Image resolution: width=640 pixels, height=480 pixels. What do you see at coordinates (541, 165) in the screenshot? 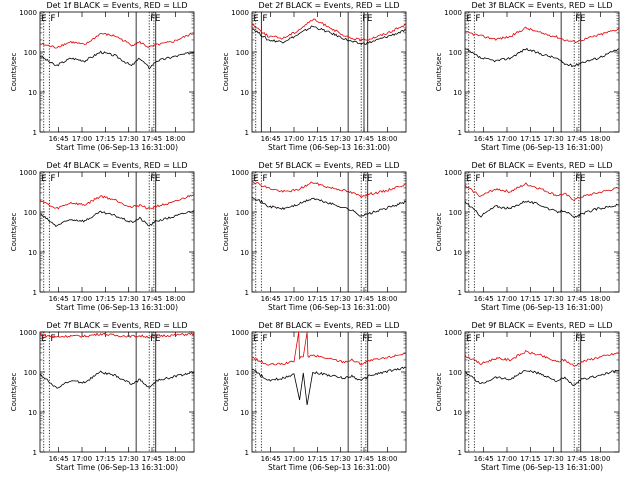
I see `subplot-title: Det 6f BLACK = Events, RED = LLD` at bounding box center [541, 165].